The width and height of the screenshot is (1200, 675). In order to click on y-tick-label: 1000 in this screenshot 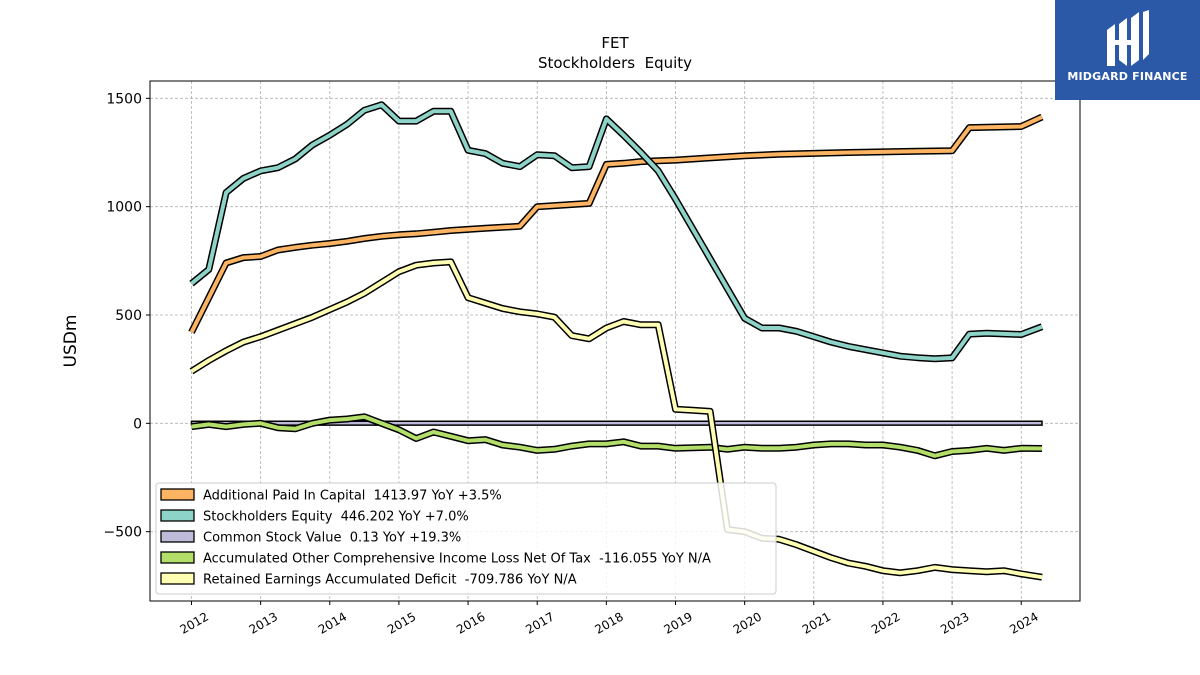, I will do `click(124, 208)`.